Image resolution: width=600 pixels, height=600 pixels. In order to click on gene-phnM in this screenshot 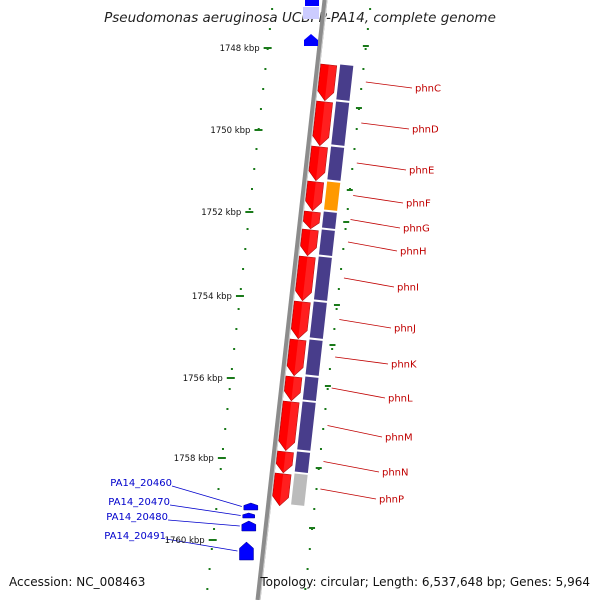, I will do `click(289, 426)`.